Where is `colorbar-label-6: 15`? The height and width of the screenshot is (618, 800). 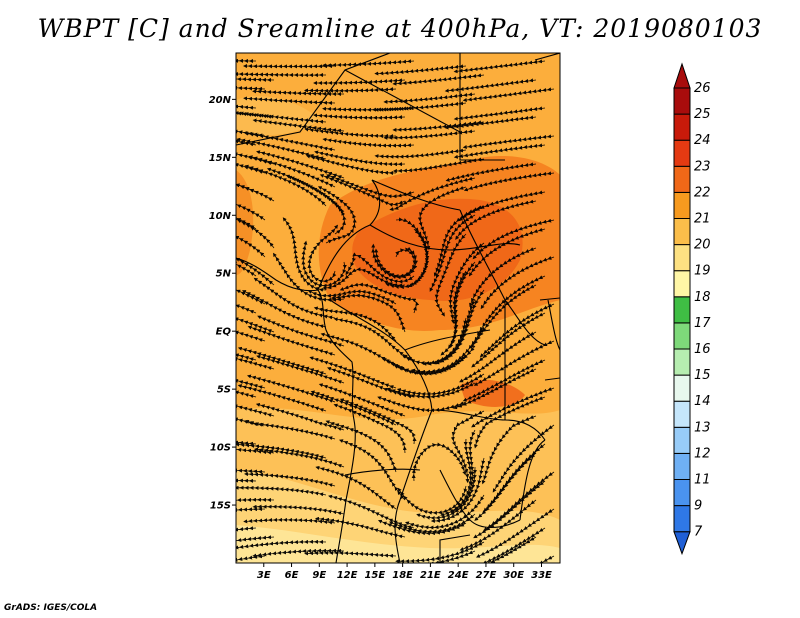
colorbar-label-6: 15 is located at coordinates (702, 375).